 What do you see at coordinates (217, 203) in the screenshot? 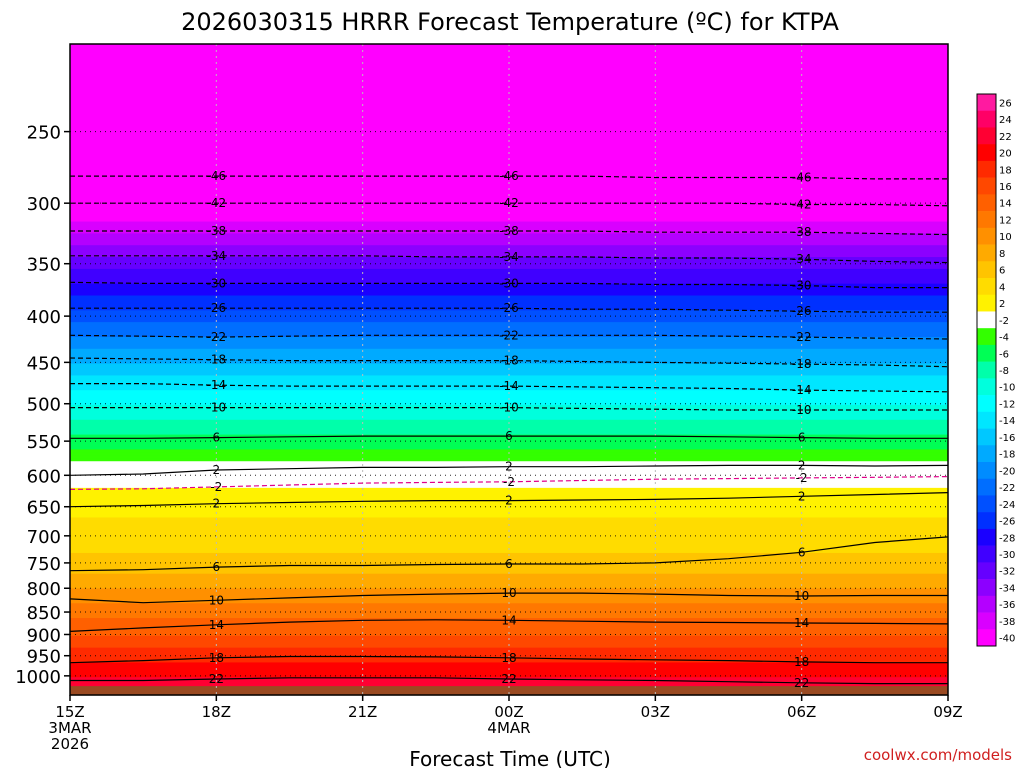
I see `contour-label: -42` at bounding box center [217, 203].